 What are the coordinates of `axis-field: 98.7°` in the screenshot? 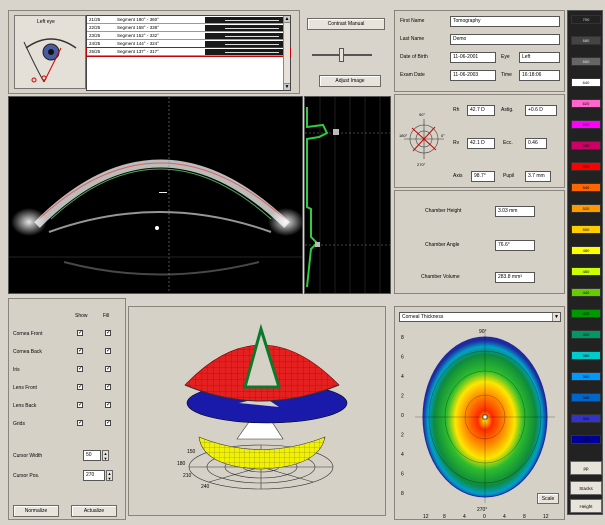 It's located at (483, 176).